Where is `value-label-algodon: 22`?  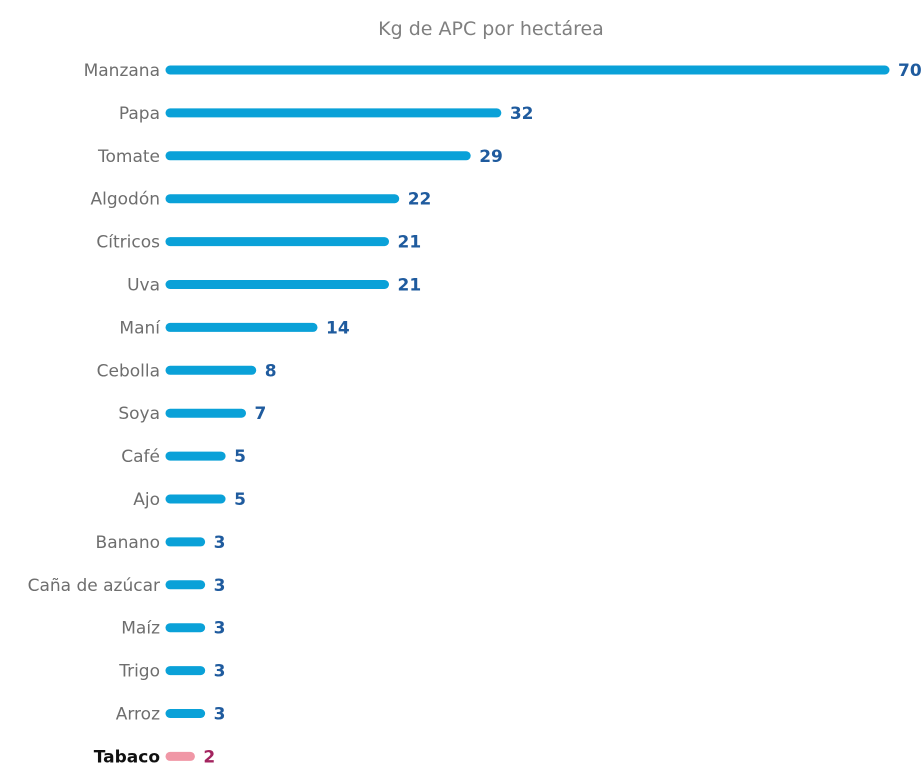
value-label-algodon: 22 is located at coordinates (420, 200).